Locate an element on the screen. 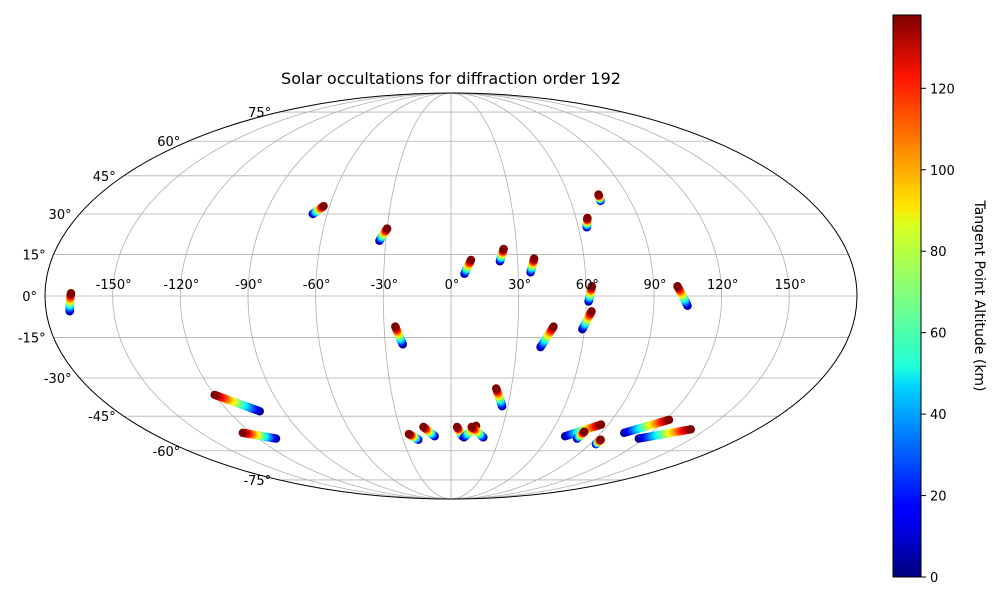 The height and width of the screenshot is (600, 1000). latitude-tick-label: 0° is located at coordinates (29, 297).